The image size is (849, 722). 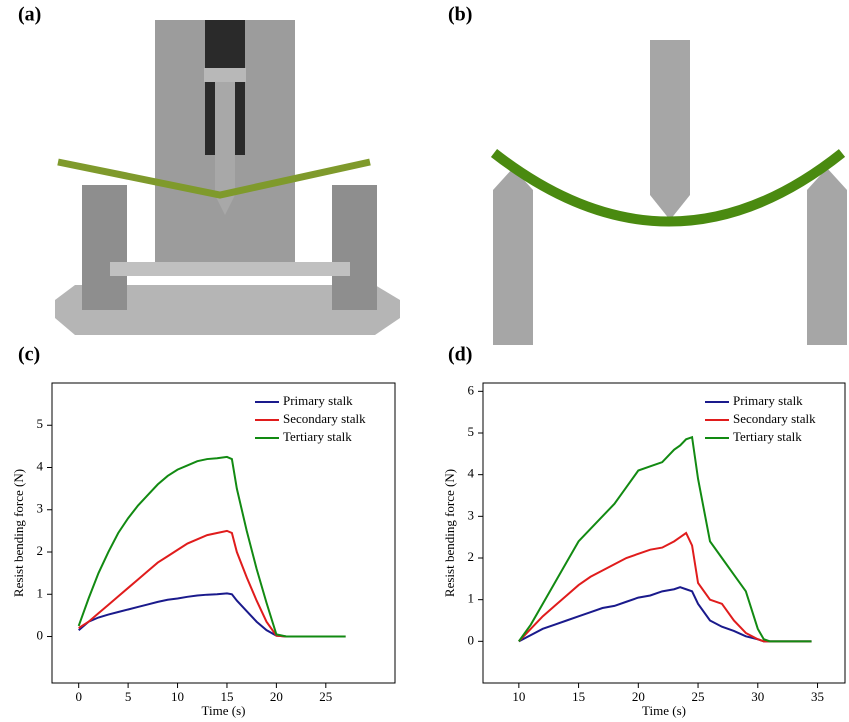 I want to click on stalk-photo, so click(x=214, y=178).